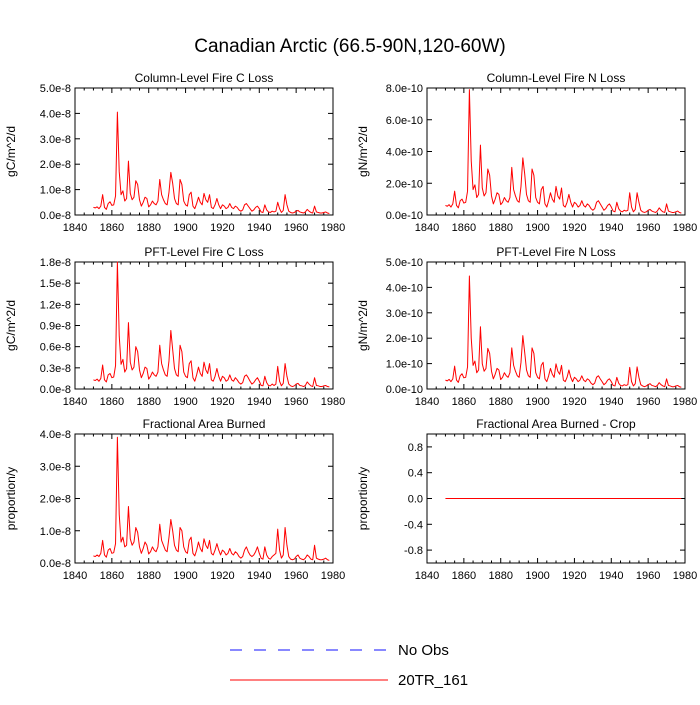 This screenshot has width=700, height=705. Describe the element at coordinates (363, 325) in the screenshot. I see `y-axis-label: gN/m^2/d` at that location.